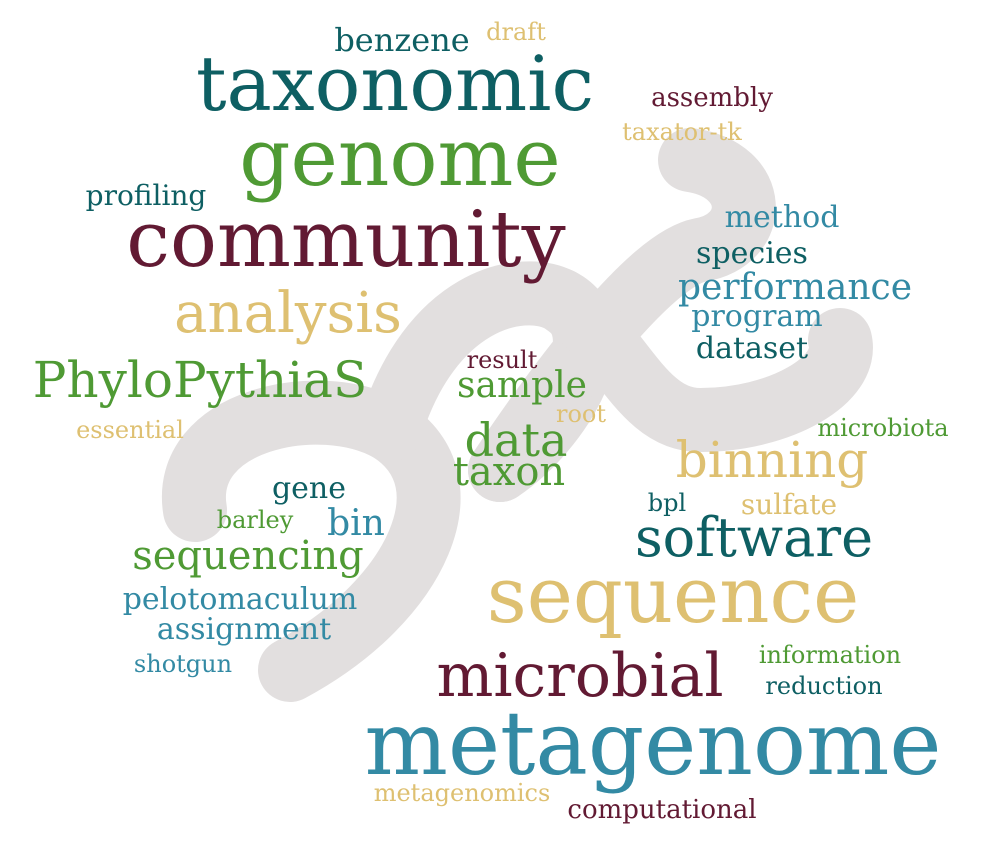 The height and width of the screenshot is (847, 1004). I want to click on word-microbial: microbial, so click(580, 676).